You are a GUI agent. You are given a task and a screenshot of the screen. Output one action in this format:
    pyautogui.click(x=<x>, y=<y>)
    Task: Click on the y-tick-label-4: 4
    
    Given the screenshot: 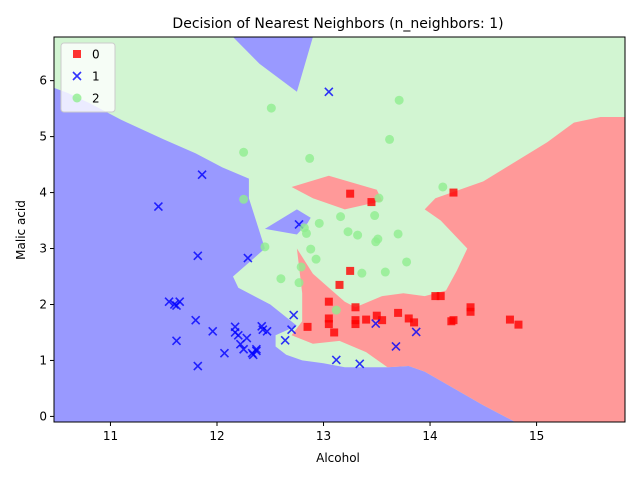 What is the action you would take?
    pyautogui.click(x=43, y=193)
    